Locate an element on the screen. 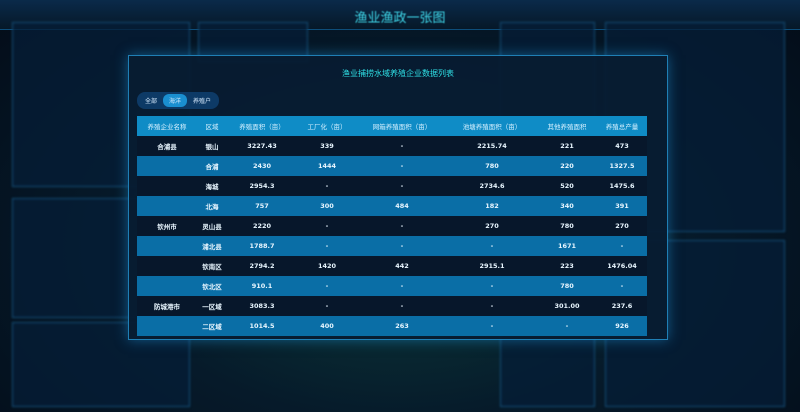  table-cell: 1327.5 is located at coordinates (622, 166).